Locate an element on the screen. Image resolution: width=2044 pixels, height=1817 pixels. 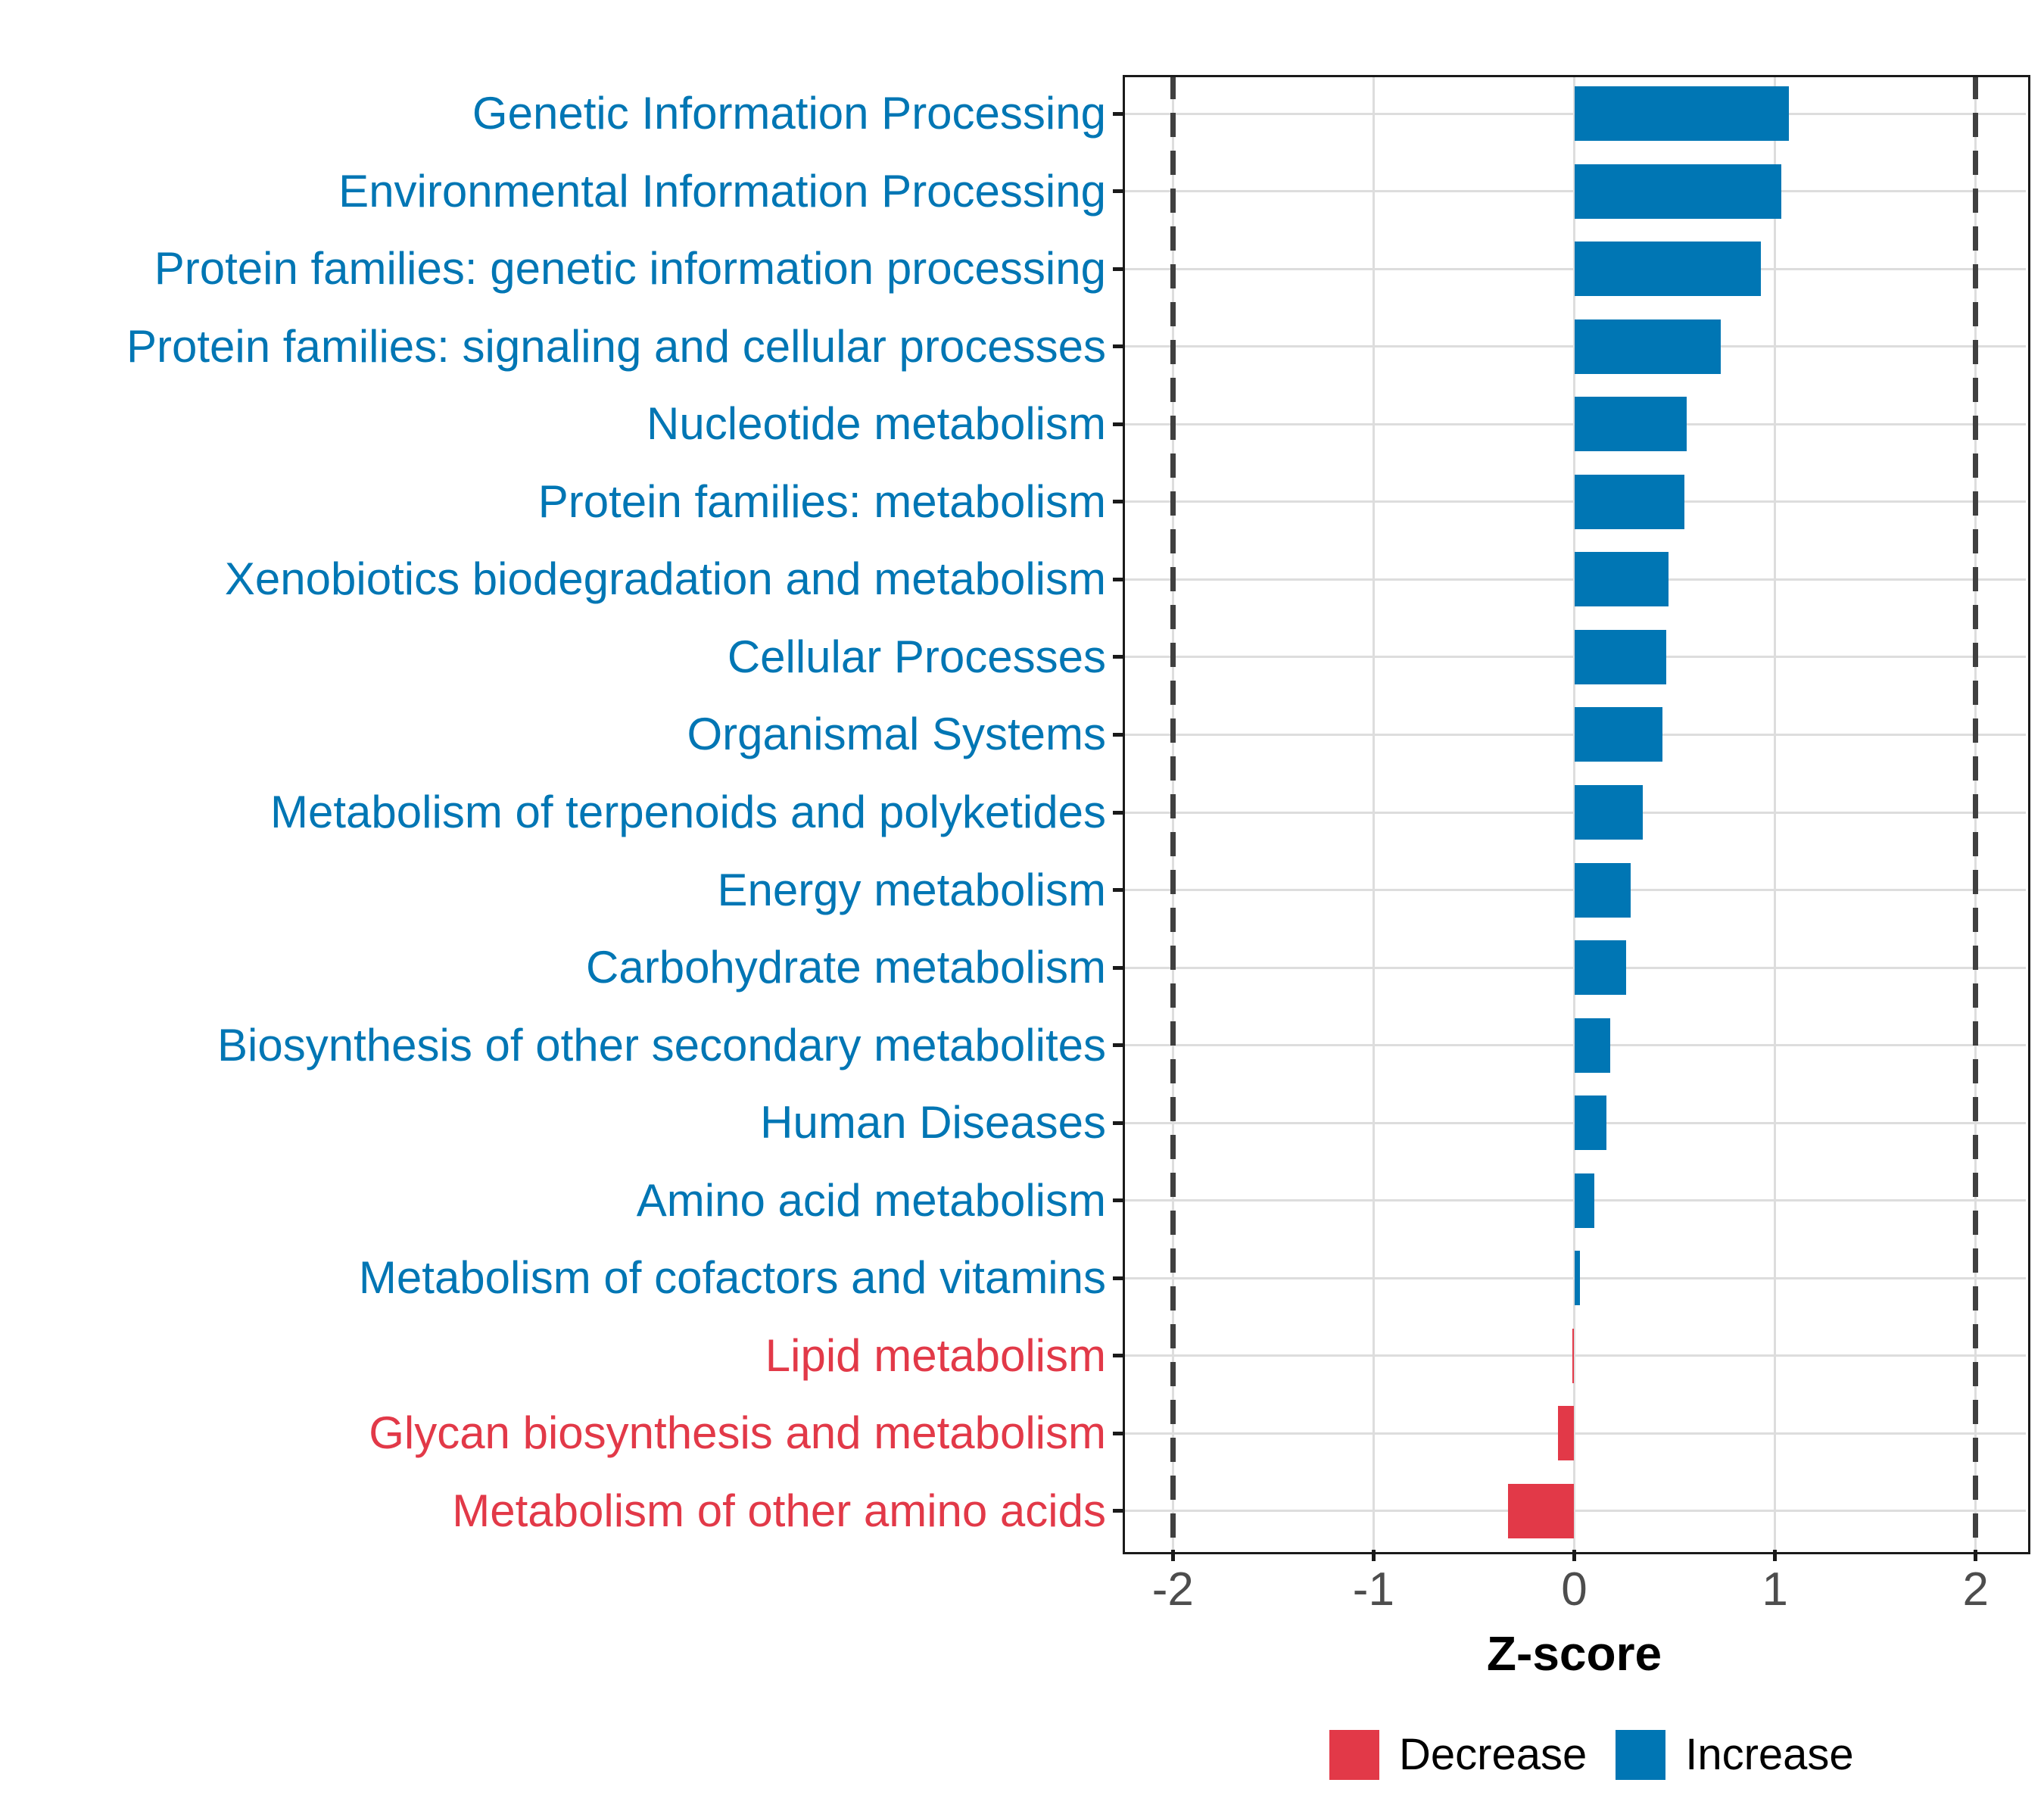
category-label: Lipid metabolism is located at coordinates (935, 1355).